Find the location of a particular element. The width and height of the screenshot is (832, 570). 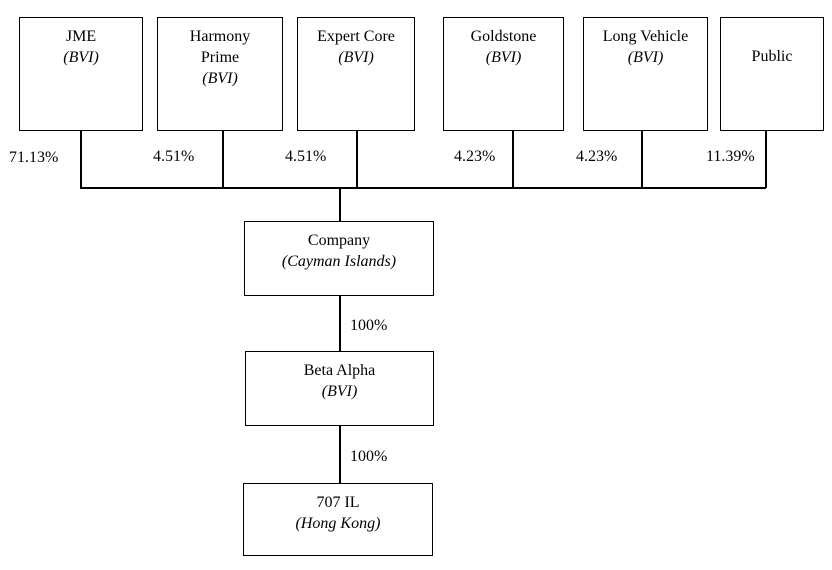

entity-name: Long Vehicle is located at coordinates (645, 36).